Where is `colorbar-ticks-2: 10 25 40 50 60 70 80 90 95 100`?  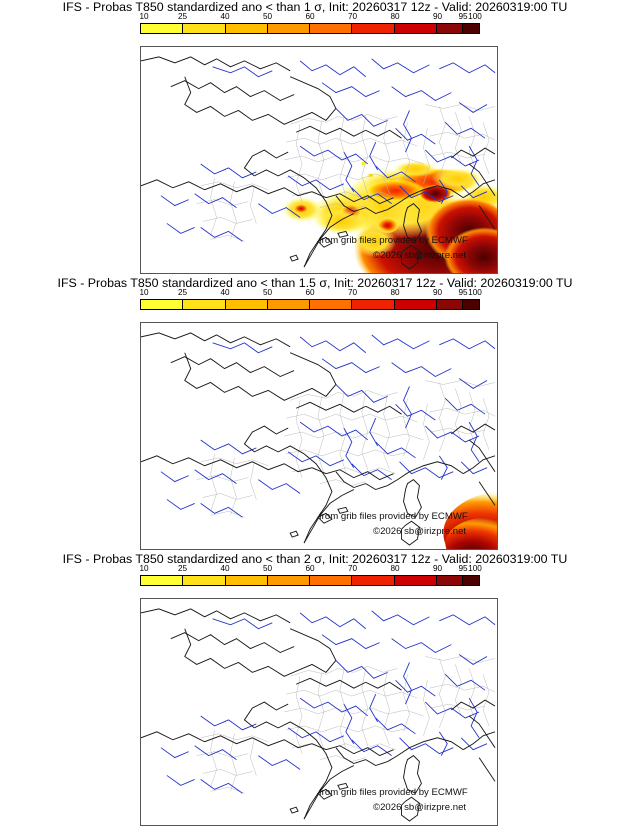 colorbar-ticks-2: 10 25 40 50 60 70 80 90 95 100 is located at coordinates (310, 293).